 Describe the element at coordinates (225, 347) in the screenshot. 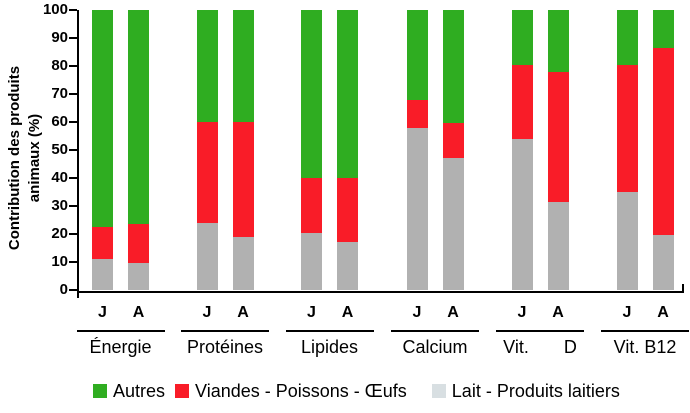

I see `category-label-Protéines: Protéines` at that location.